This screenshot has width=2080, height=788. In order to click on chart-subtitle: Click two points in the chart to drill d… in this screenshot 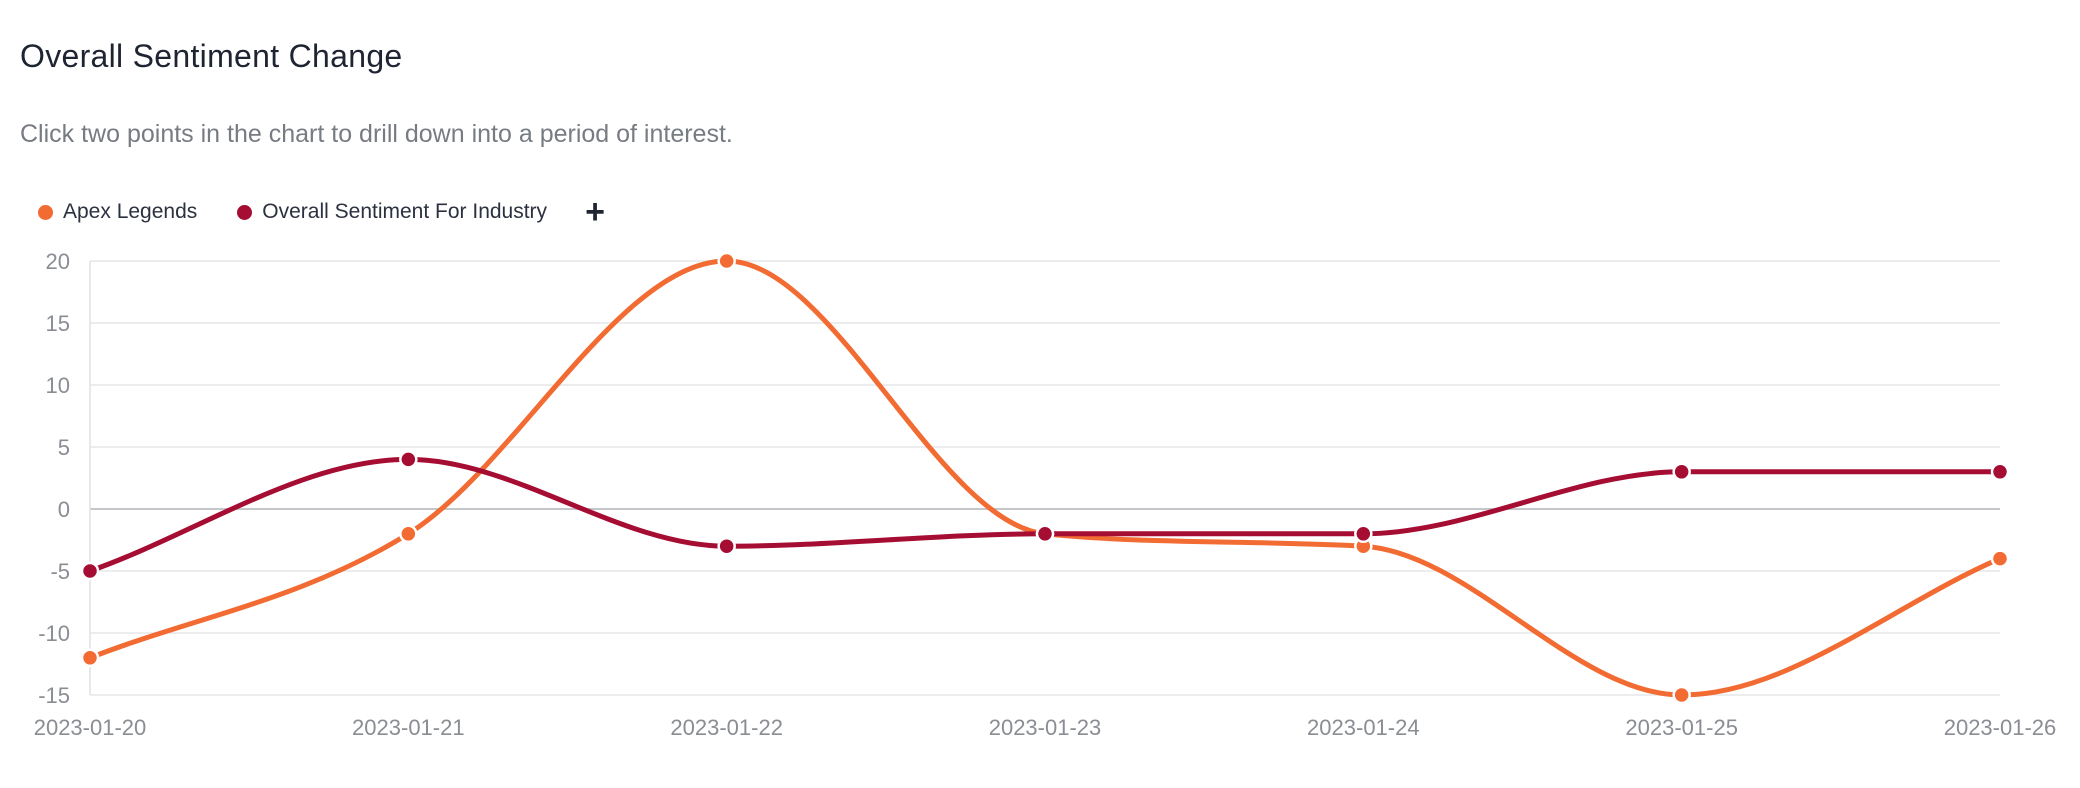, I will do `click(376, 134)`.